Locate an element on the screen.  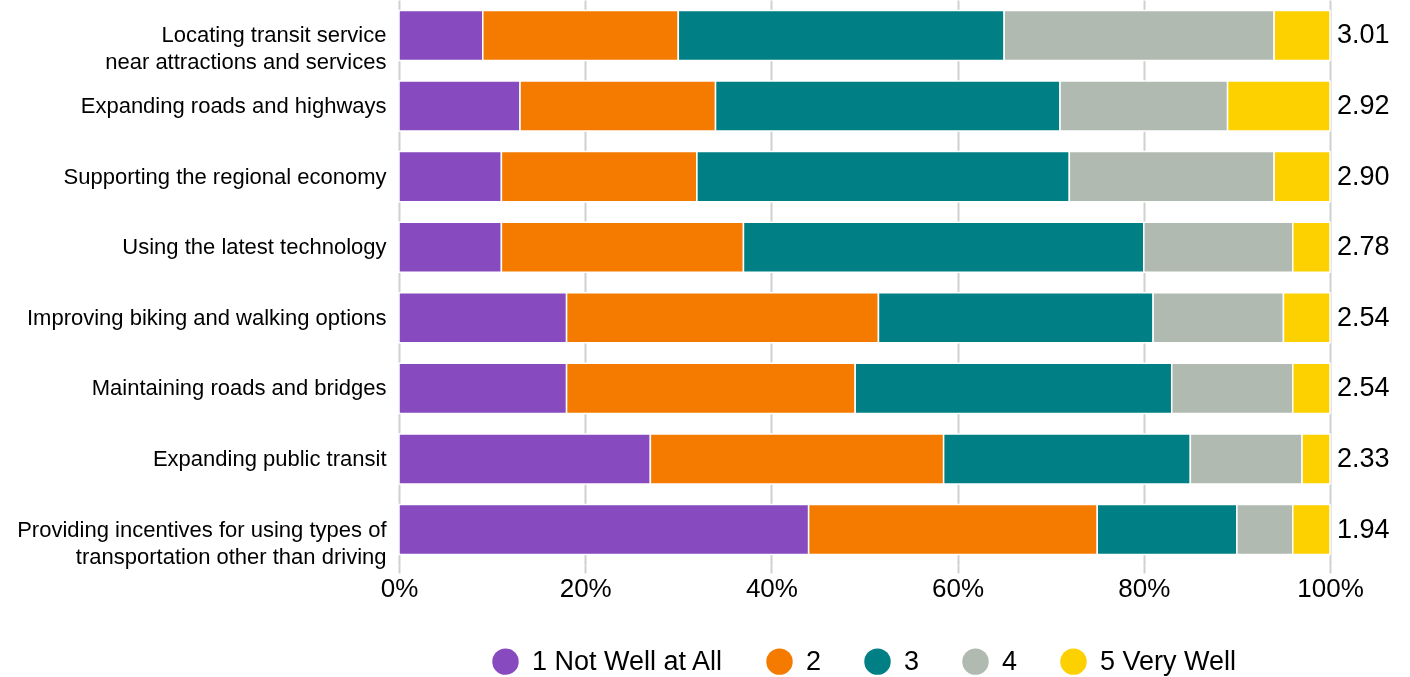
text: 1.94 is located at coordinates (1363, 528).